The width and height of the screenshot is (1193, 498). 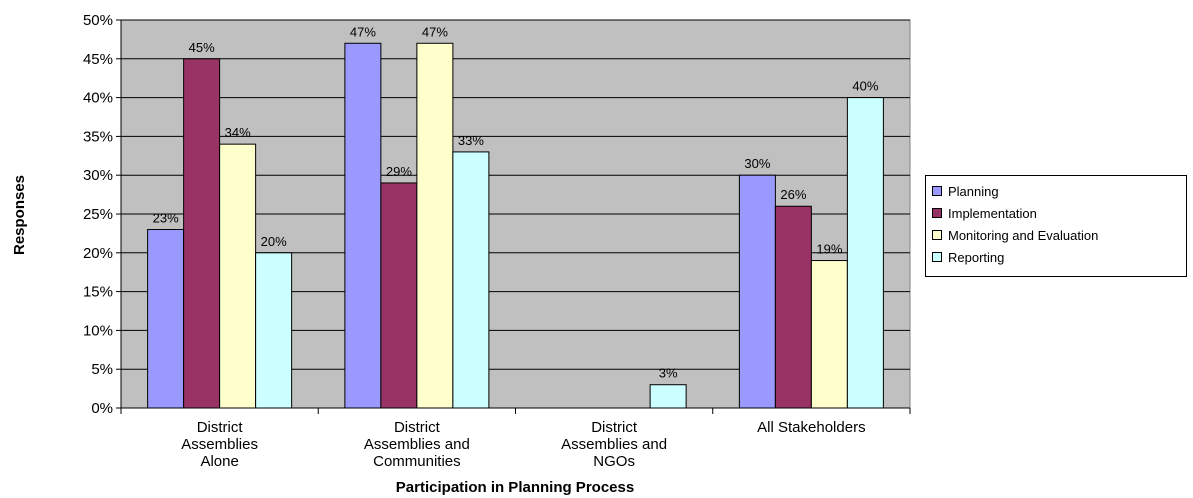 I want to click on legend-label: Implementation, so click(x=992, y=213).